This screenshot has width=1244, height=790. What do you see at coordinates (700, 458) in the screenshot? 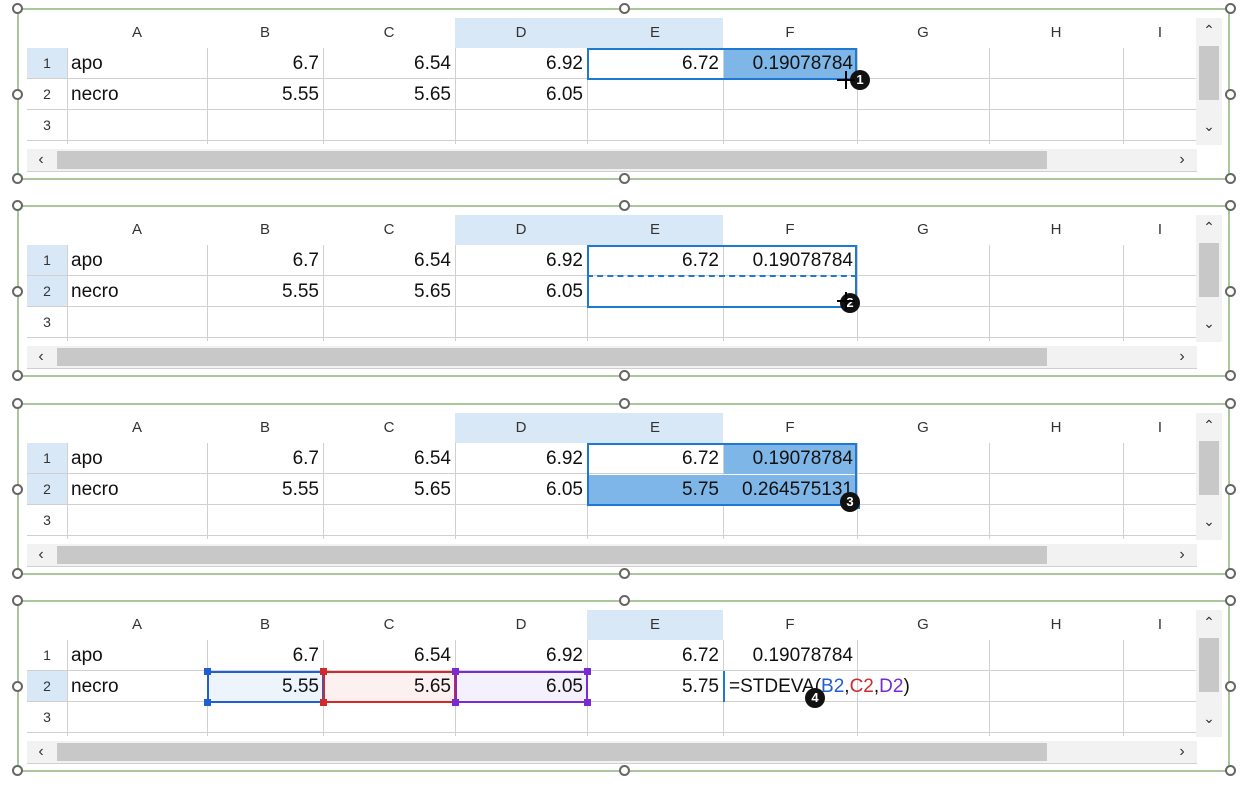
I see `cell-E1: 6.72` at bounding box center [700, 458].